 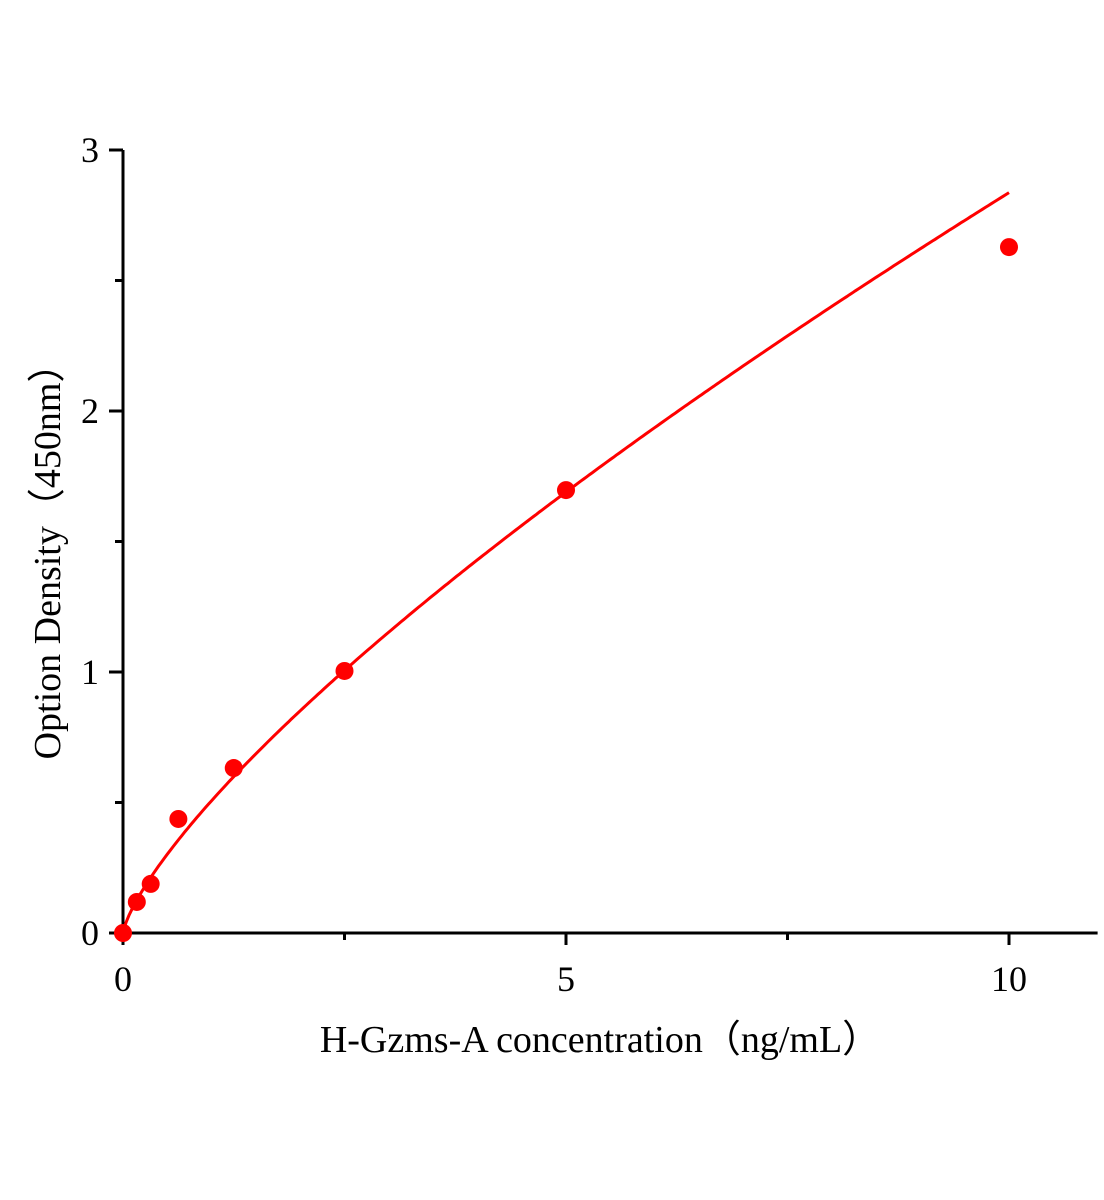 What do you see at coordinates (123, 979) in the screenshot?
I see `x-tick-label: 0` at bounding box center [123, 979].